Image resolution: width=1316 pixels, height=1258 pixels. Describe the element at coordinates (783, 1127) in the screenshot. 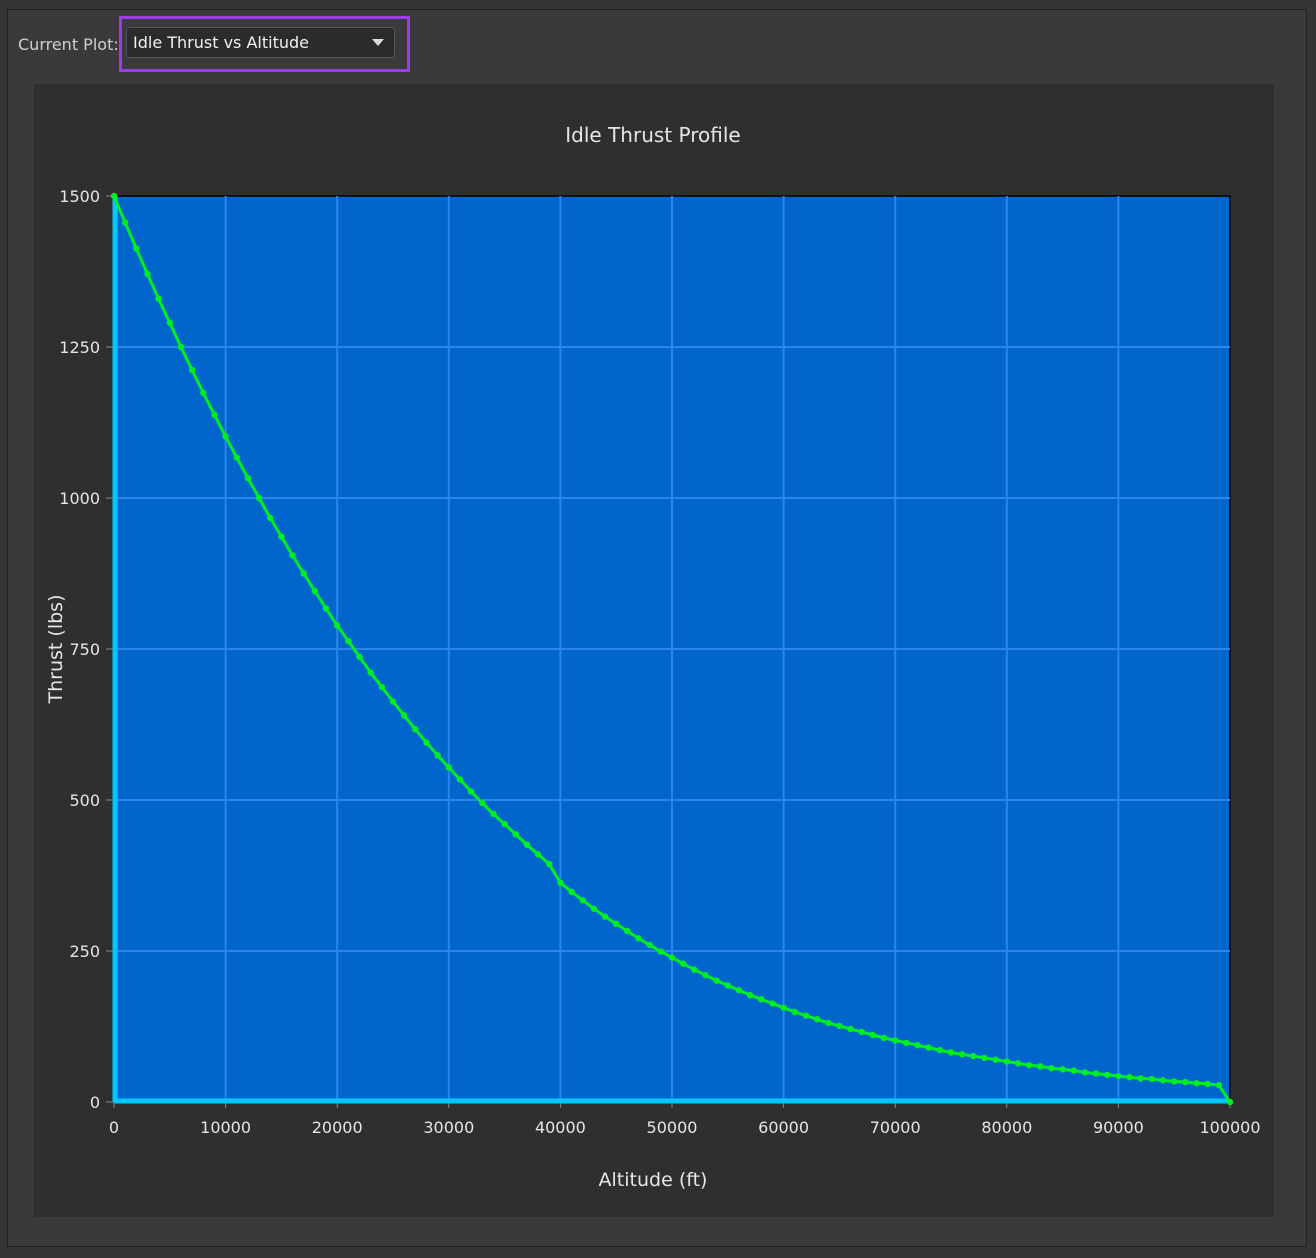

I see `x-tick-label: 60000` at that location.